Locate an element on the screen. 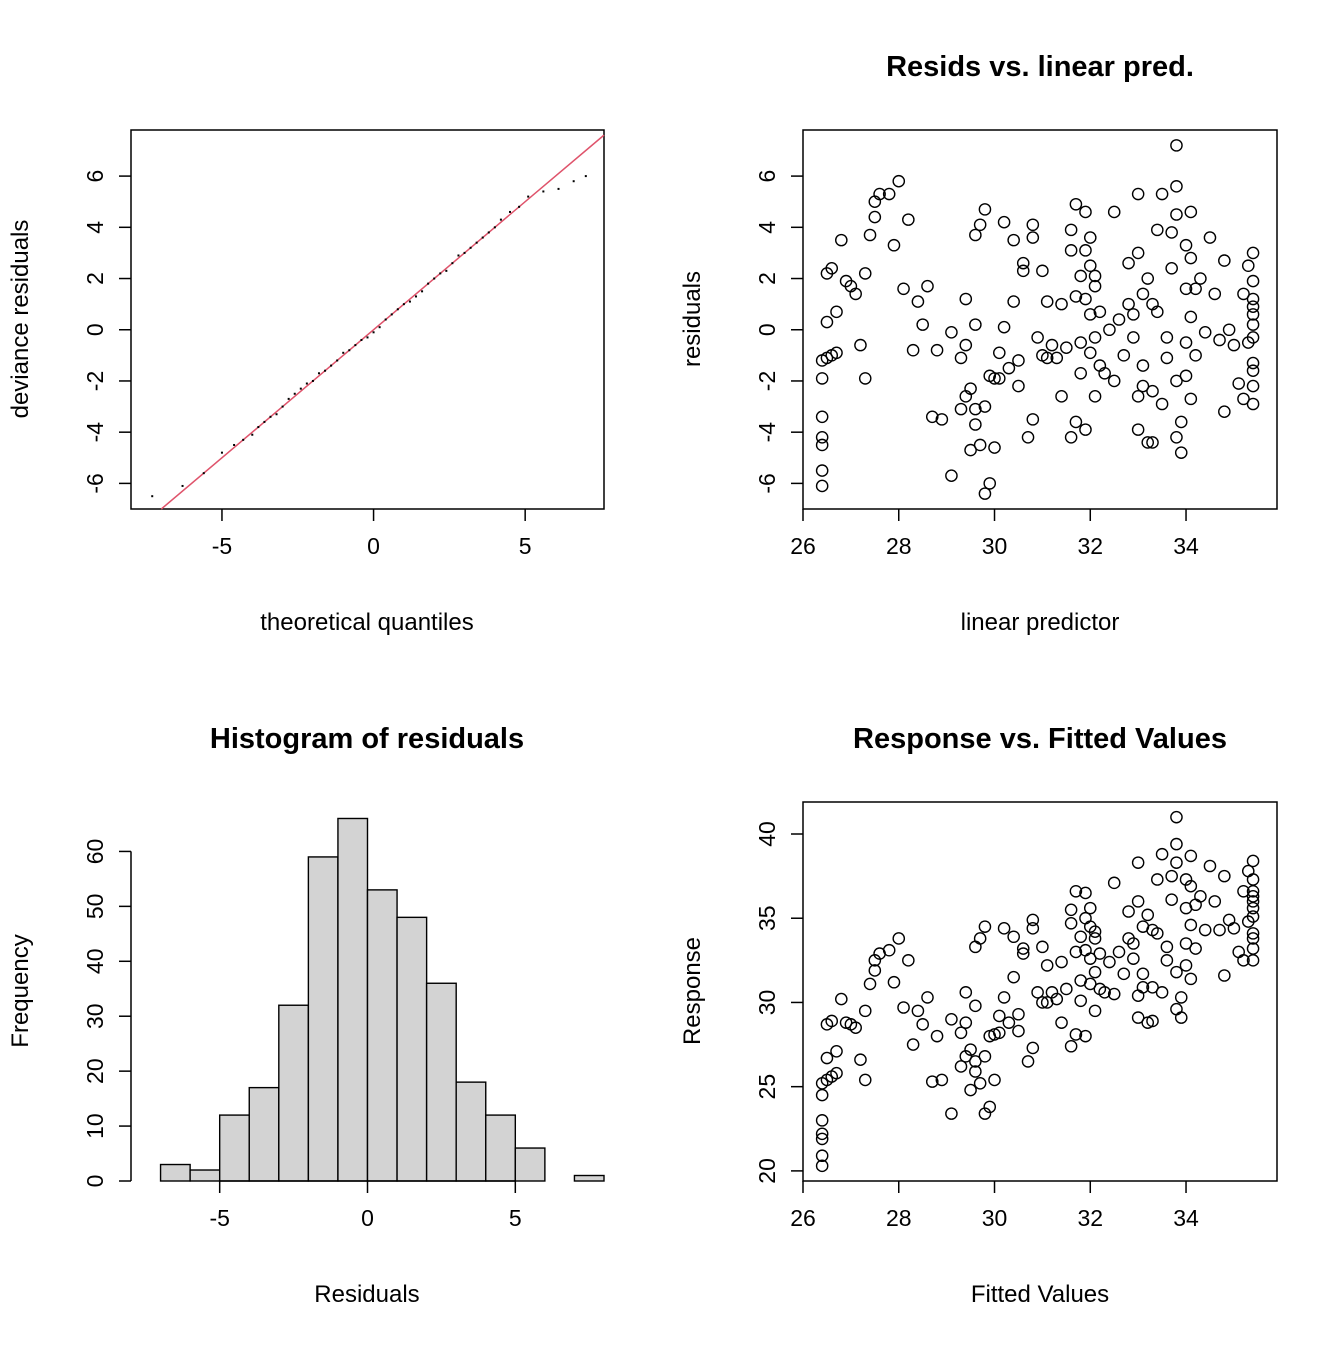 This screenshot has height=1349, width=1344. qq-y-tick-label: 6 is located at coordinates (95, 176).